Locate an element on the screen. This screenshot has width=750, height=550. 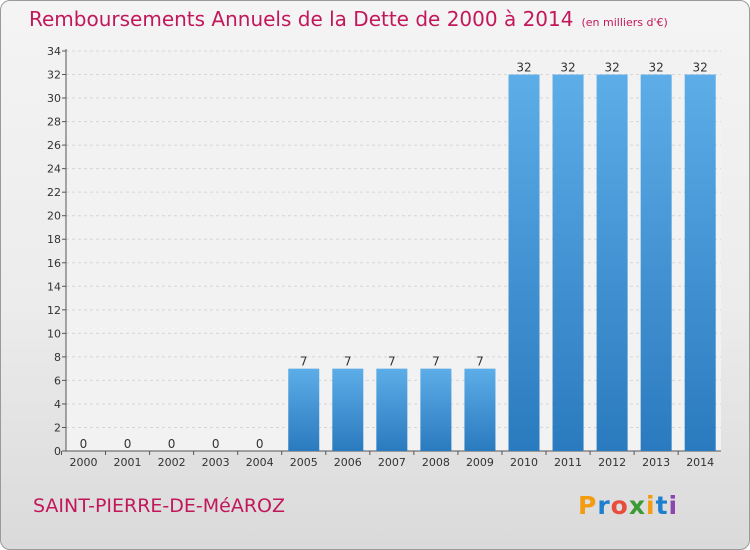
y-tick-label: 14 is located at coordinates (54, 286).